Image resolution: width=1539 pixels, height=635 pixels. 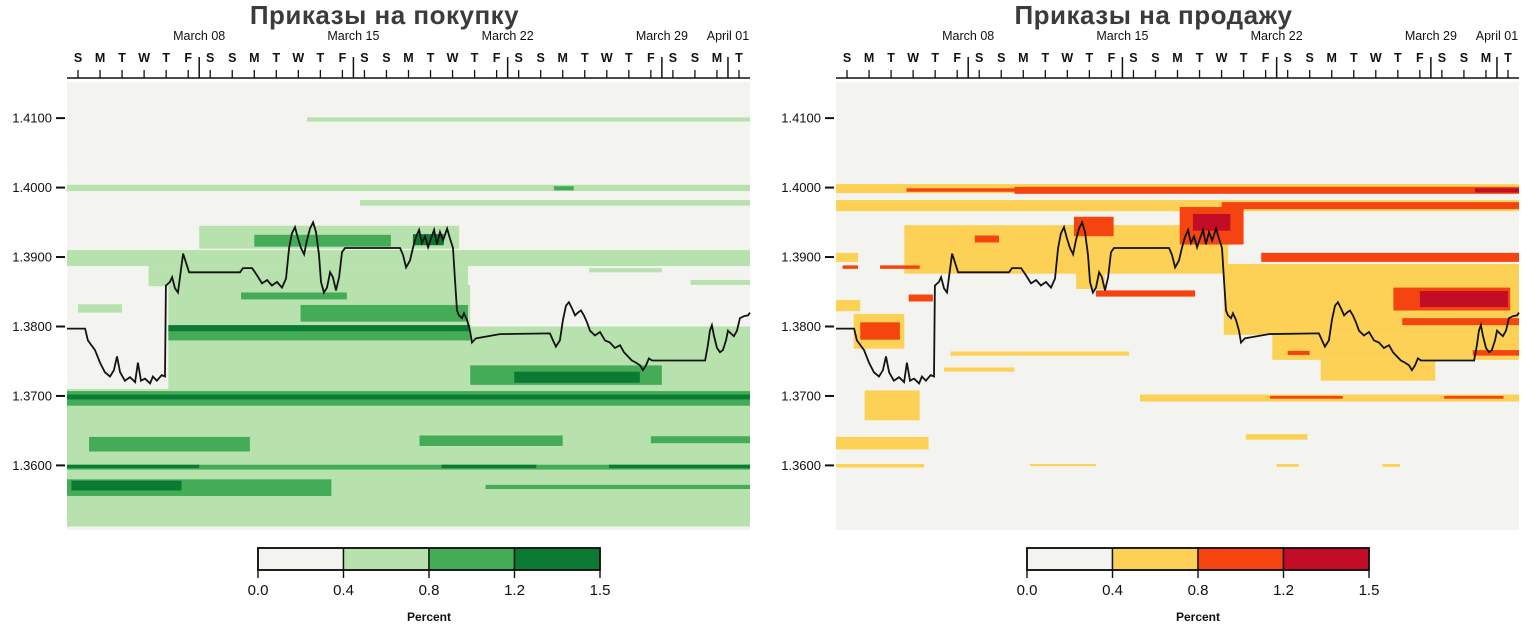 I want to click on date-label: March 22, so click(x=1277, y=36).